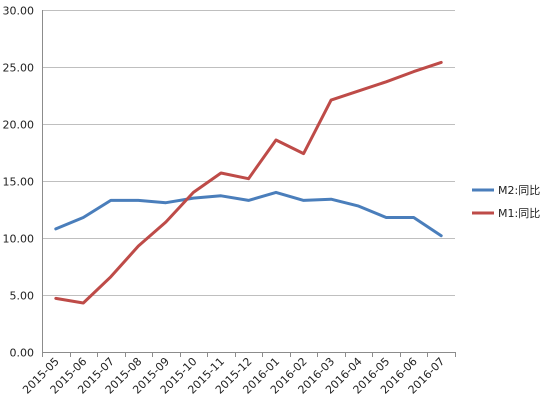 The image size is (550, 401). I want to click on legend-label: M1:同比, so click(519, 213).